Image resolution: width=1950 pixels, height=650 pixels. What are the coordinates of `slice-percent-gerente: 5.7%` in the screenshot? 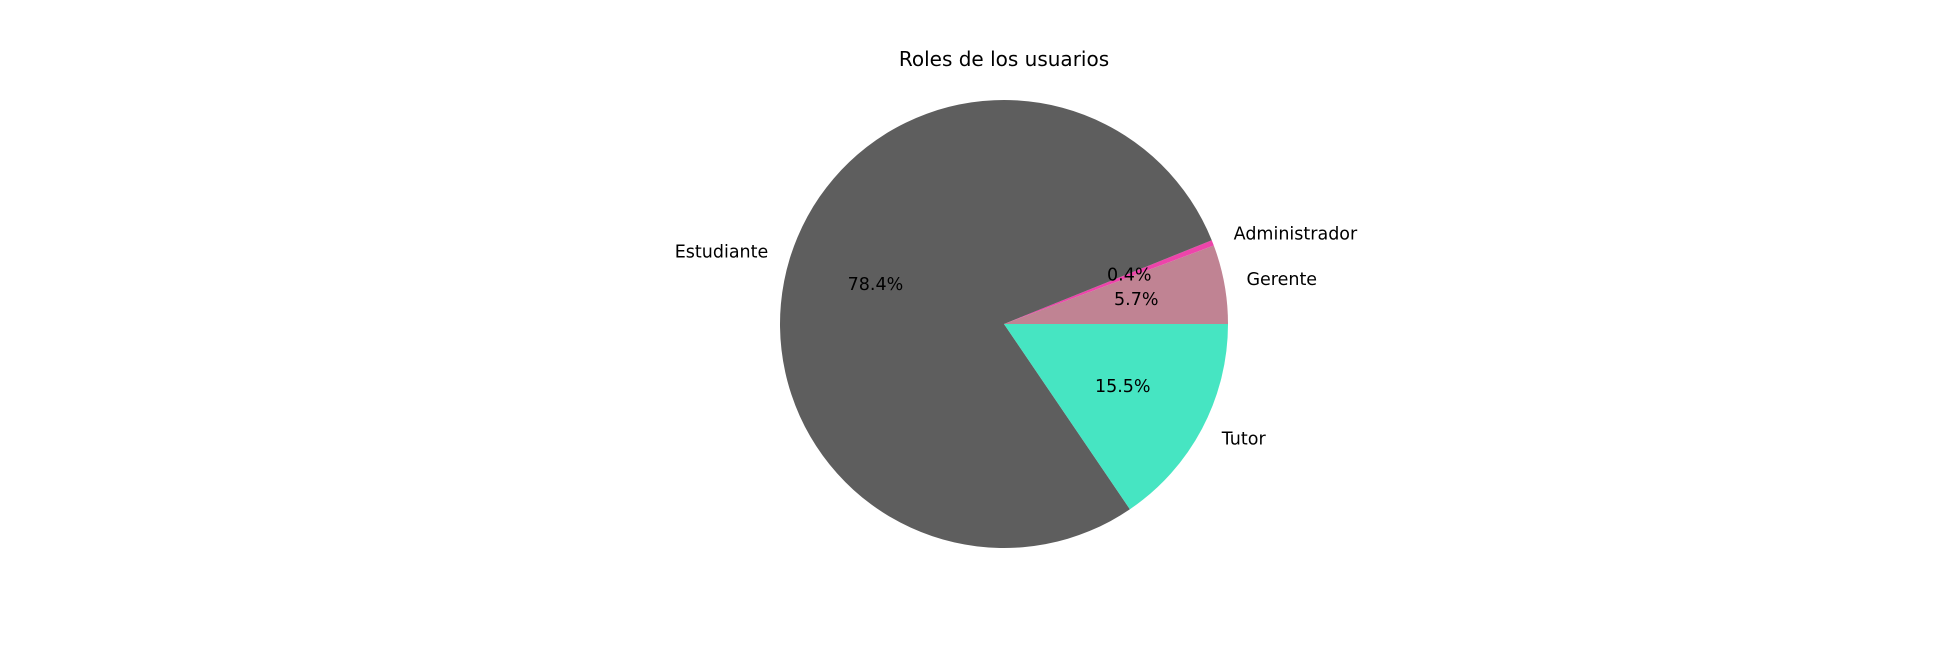 It's located at (1136, 300).